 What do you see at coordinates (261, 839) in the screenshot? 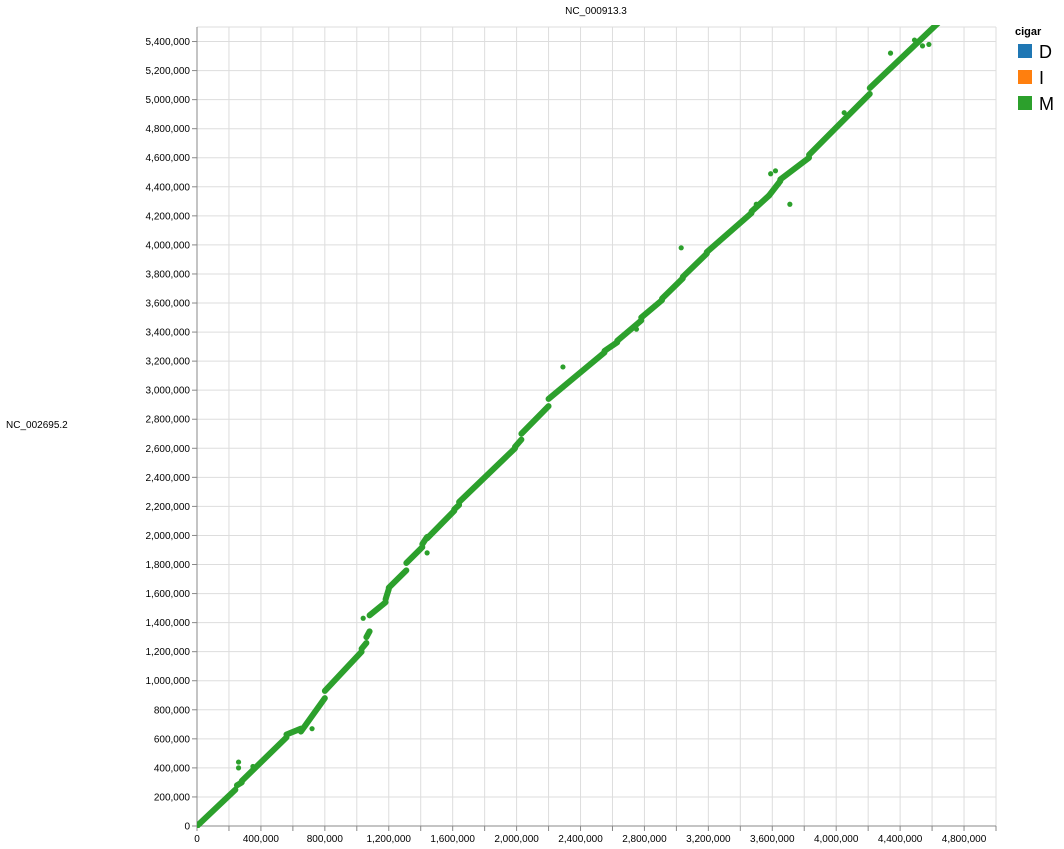
I see `x-tick-label: 400,000` at bounding box center [261, 839].